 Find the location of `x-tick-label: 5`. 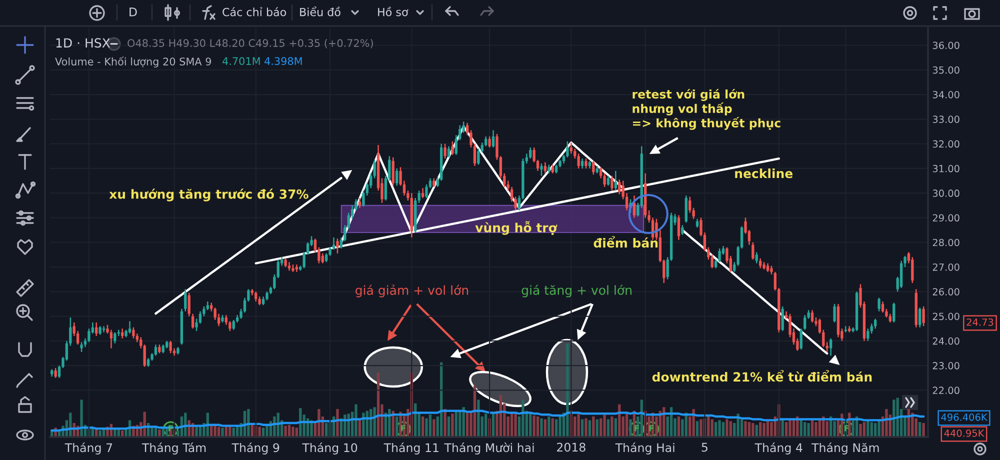

x-tick-label: 5 is located at coordinates (705, 447).